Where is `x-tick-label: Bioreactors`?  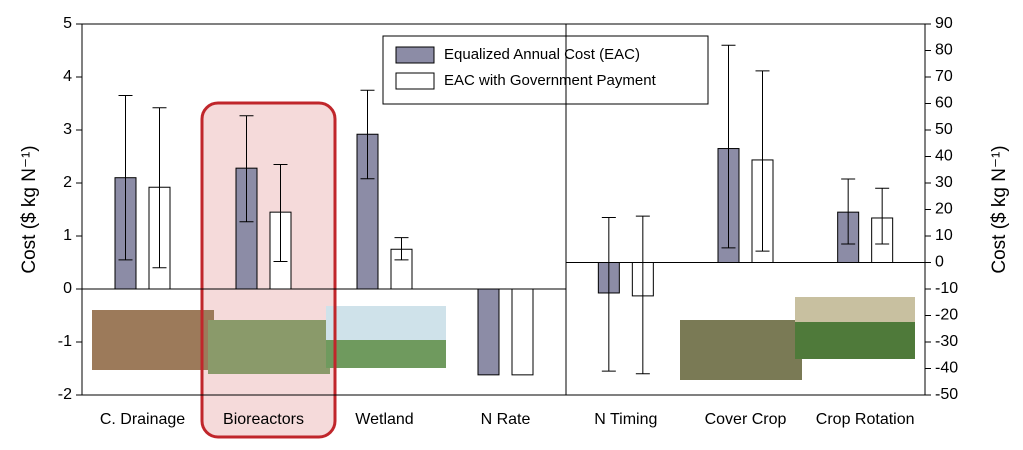
x-tick-label: Bioreactors is located at coordinates (263, 419).